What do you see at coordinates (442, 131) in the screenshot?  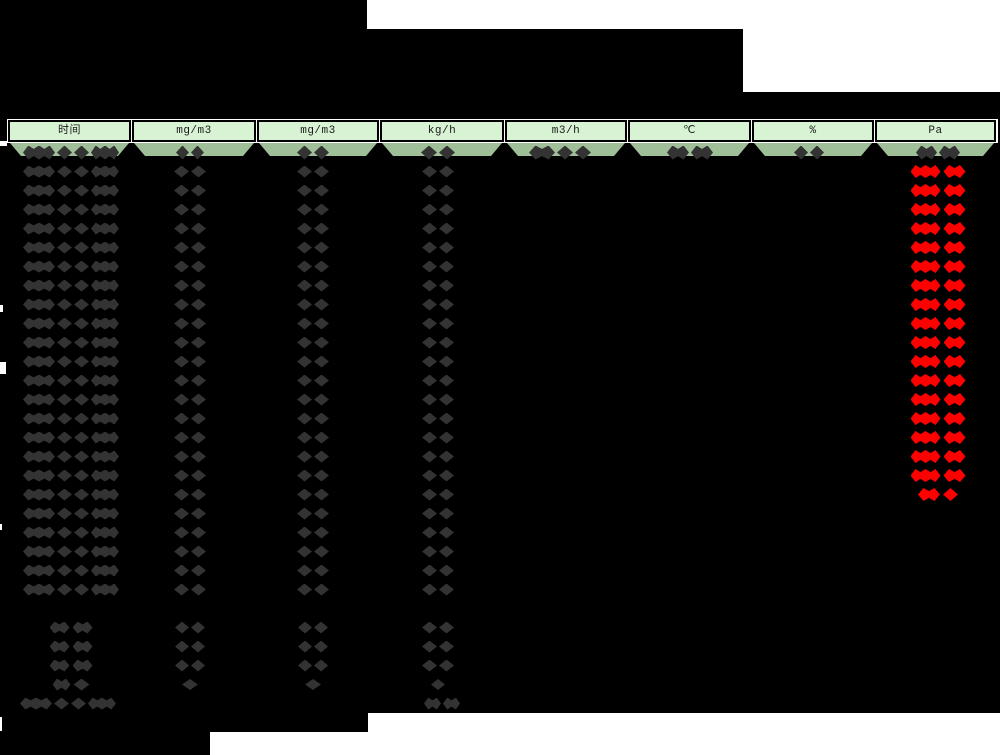 I see `unit-header-cell-4: kg/h` at bounding box center [442, 131].